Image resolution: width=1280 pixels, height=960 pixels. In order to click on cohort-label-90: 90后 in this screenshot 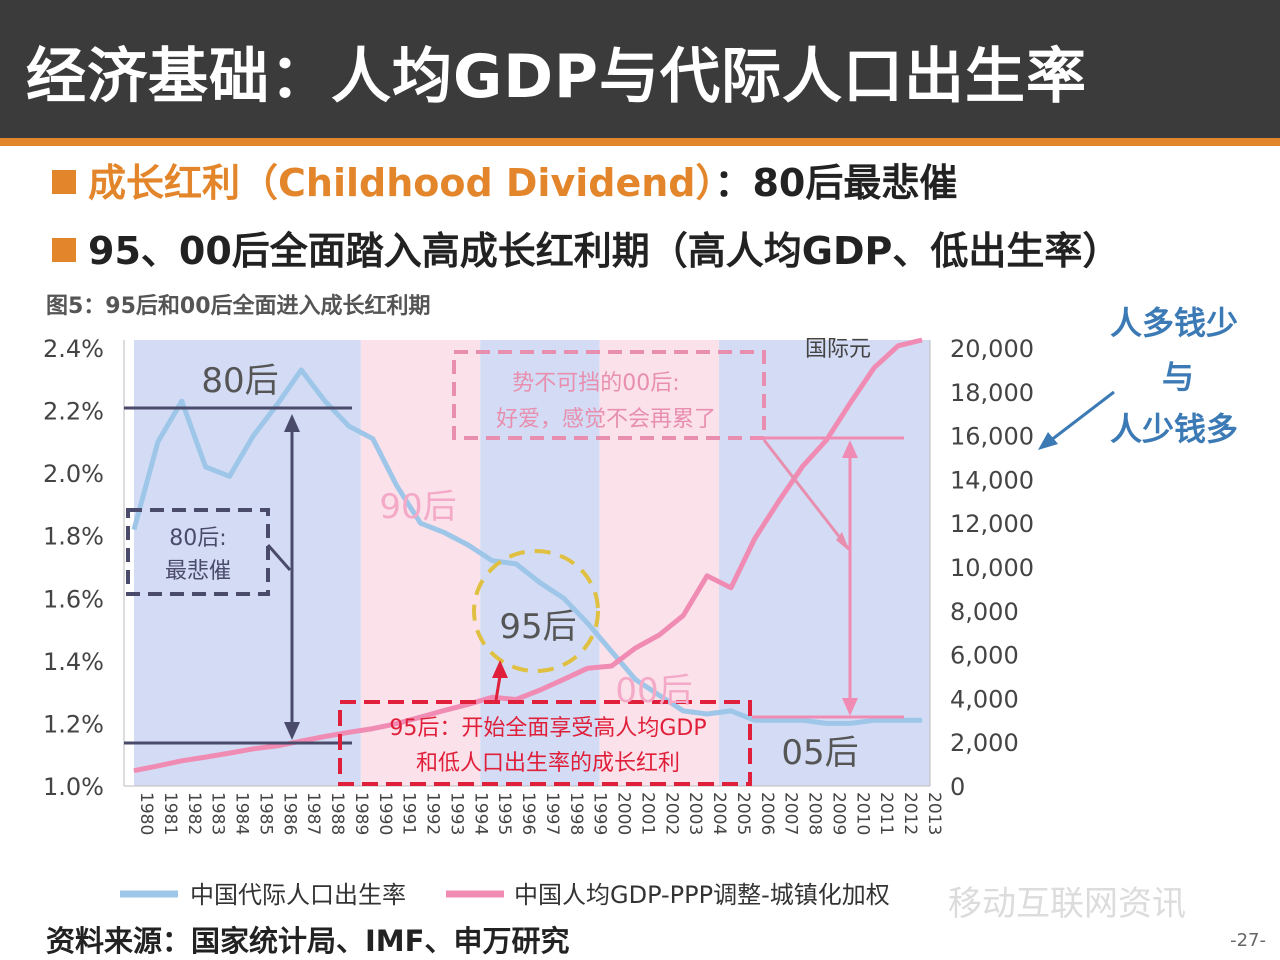, I will do `click(417, 507)`.